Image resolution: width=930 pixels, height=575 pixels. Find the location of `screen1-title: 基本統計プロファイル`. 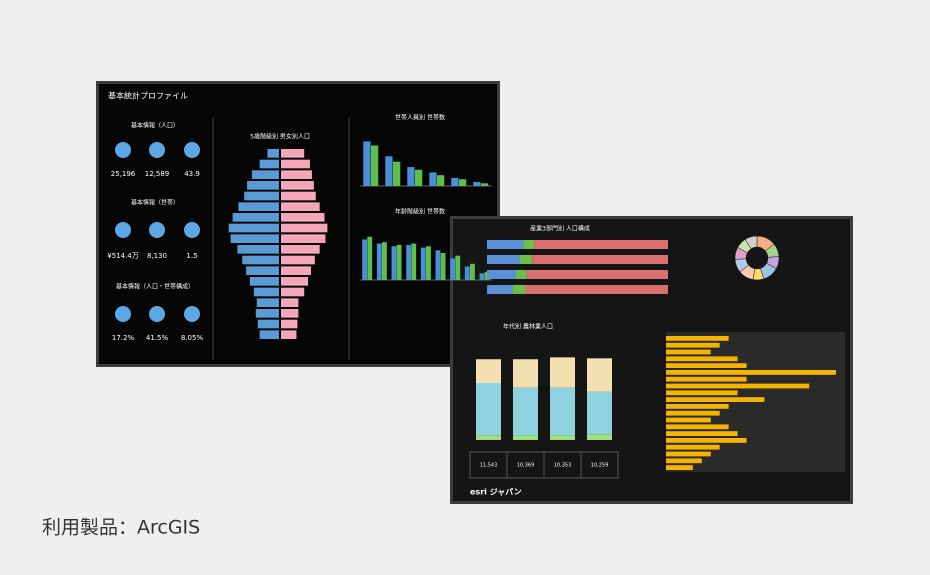

screen1-title: 基本統計プロファイル is located at coordinates (148, 96).